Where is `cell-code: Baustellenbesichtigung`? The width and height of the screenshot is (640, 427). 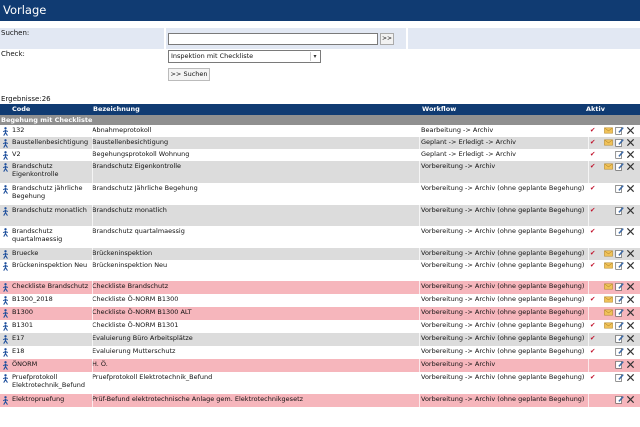 cell-code: Baustellenbesichtigung is located at coordinates (50, 142).